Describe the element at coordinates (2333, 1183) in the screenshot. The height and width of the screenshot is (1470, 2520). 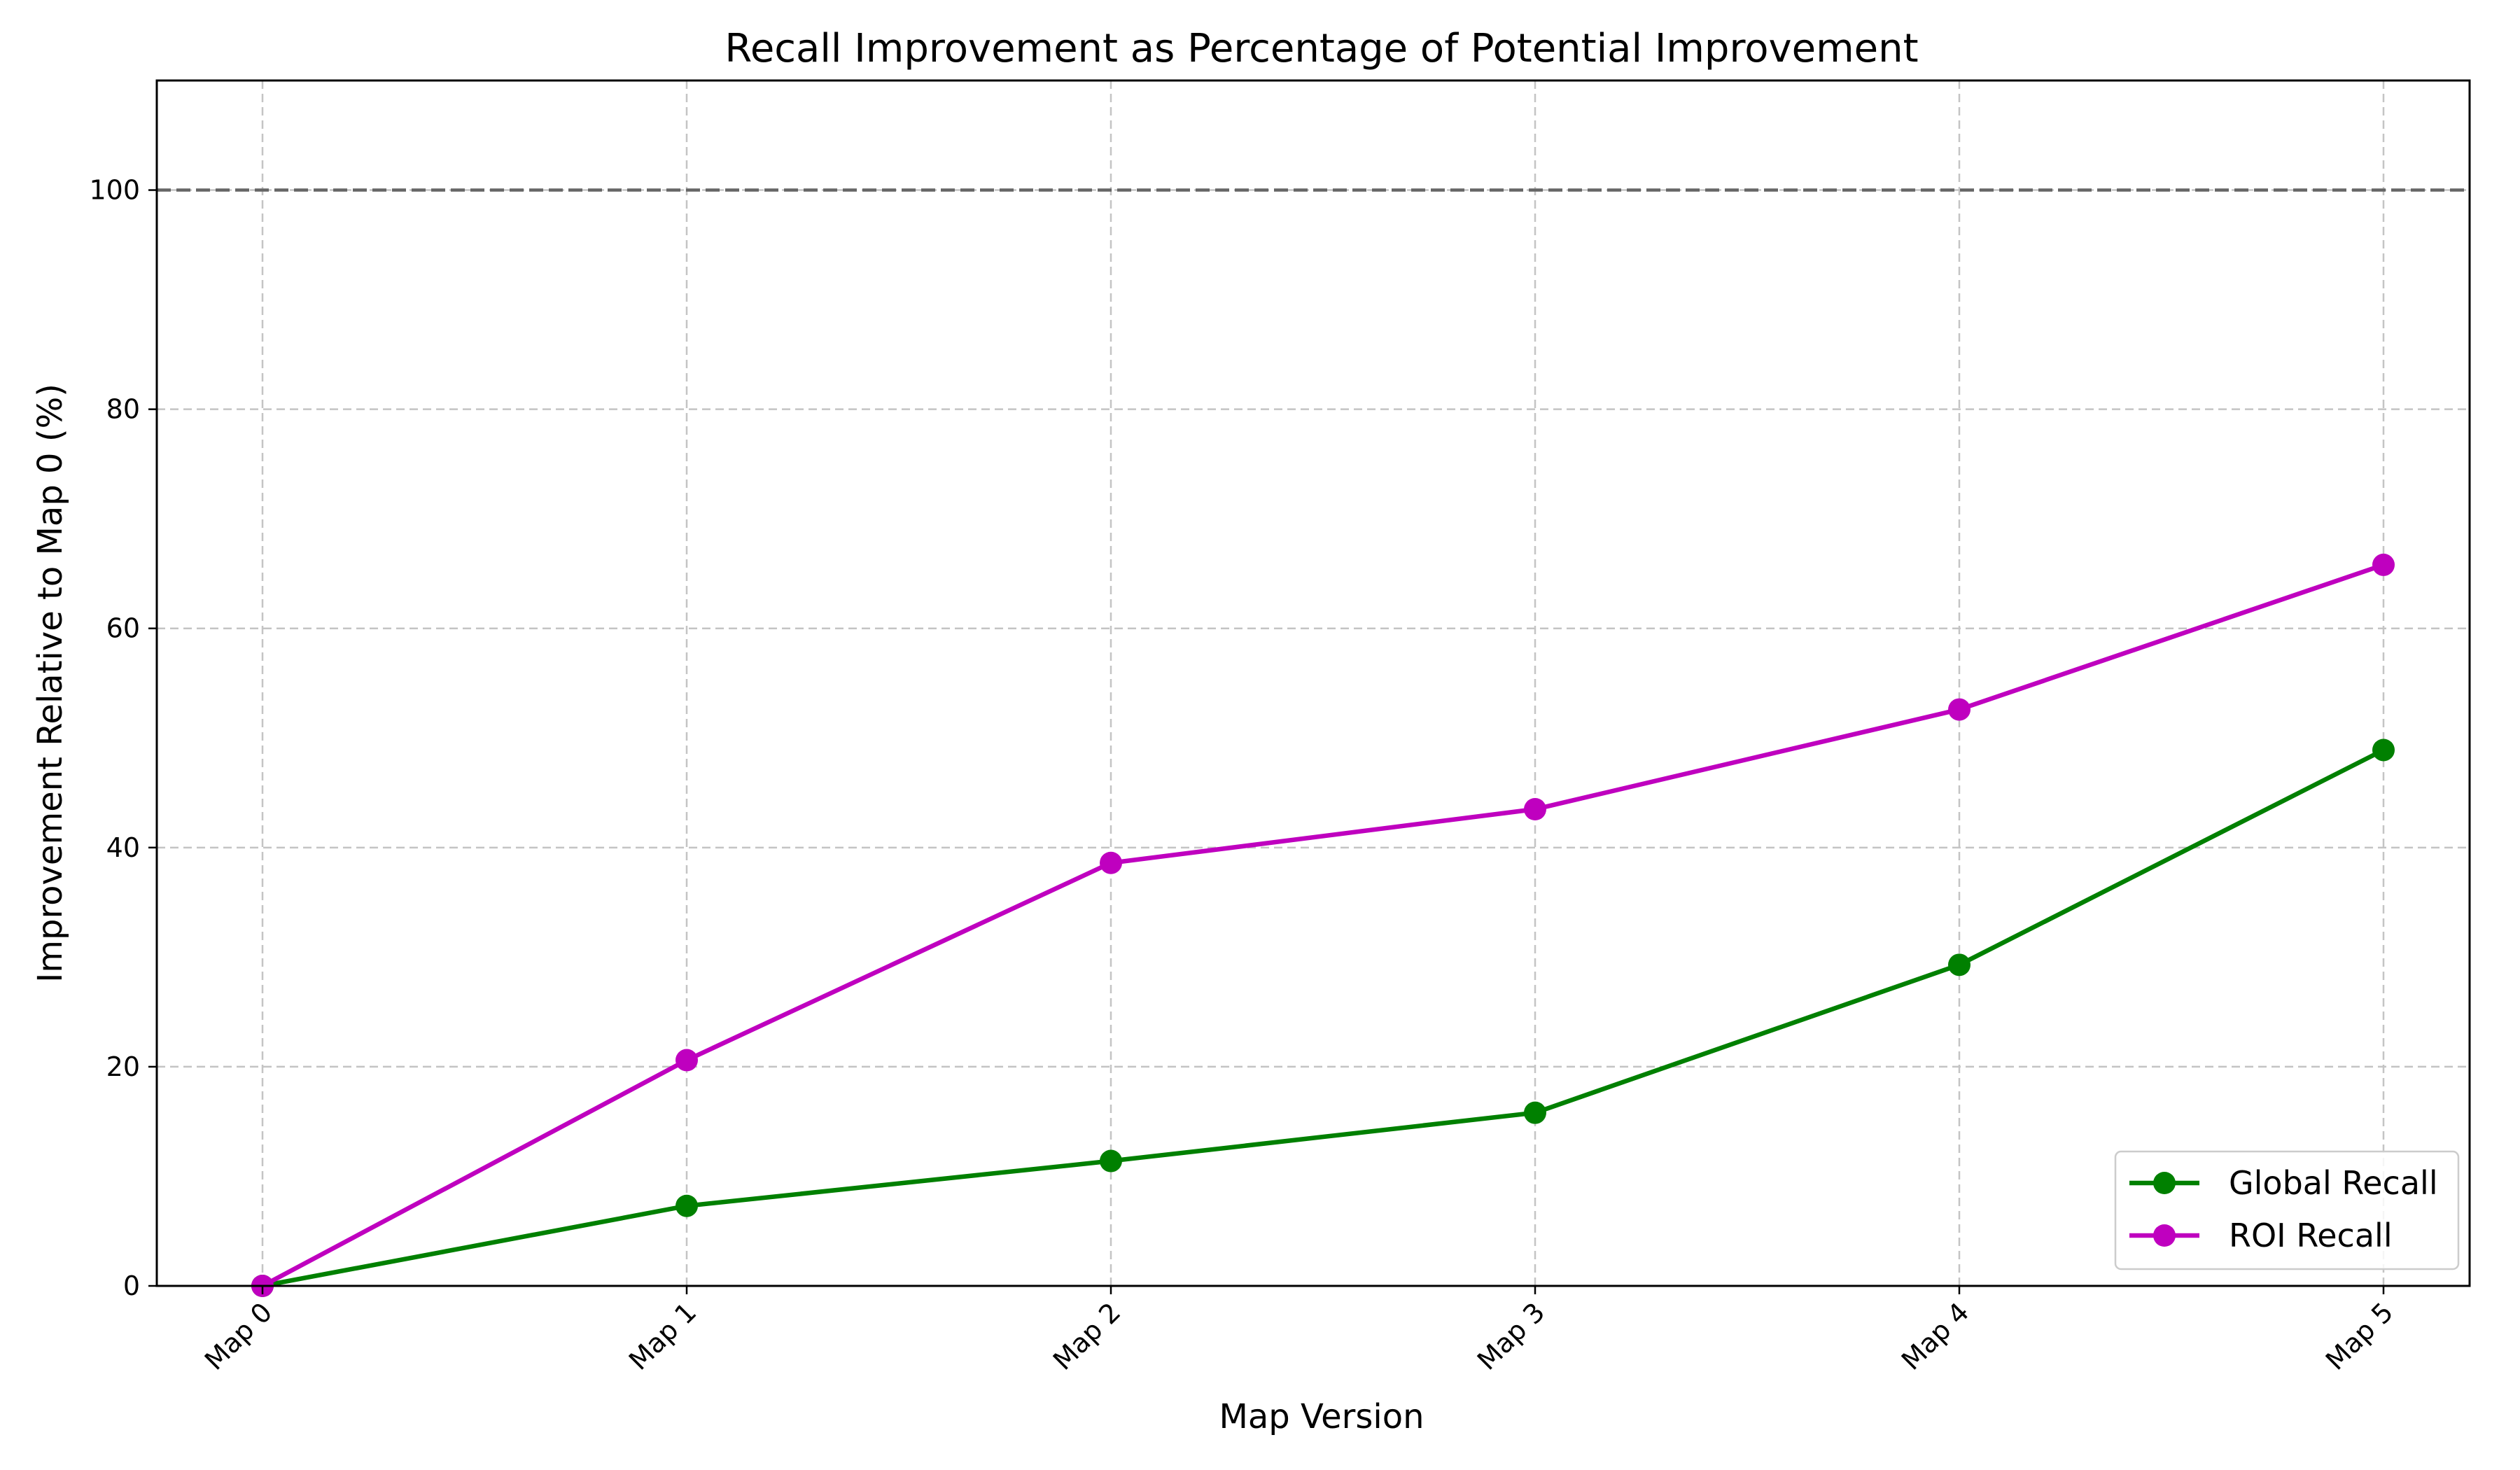
I see `legend-label-global-recall: Global Recall` at that location.